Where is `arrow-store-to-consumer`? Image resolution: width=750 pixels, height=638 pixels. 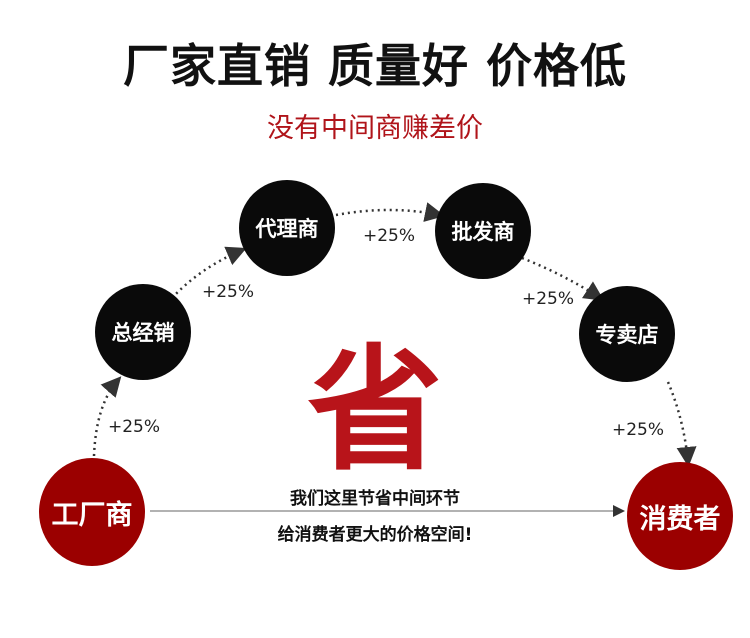
arrow-store-to-consumer is located at coordinates (681, 424).